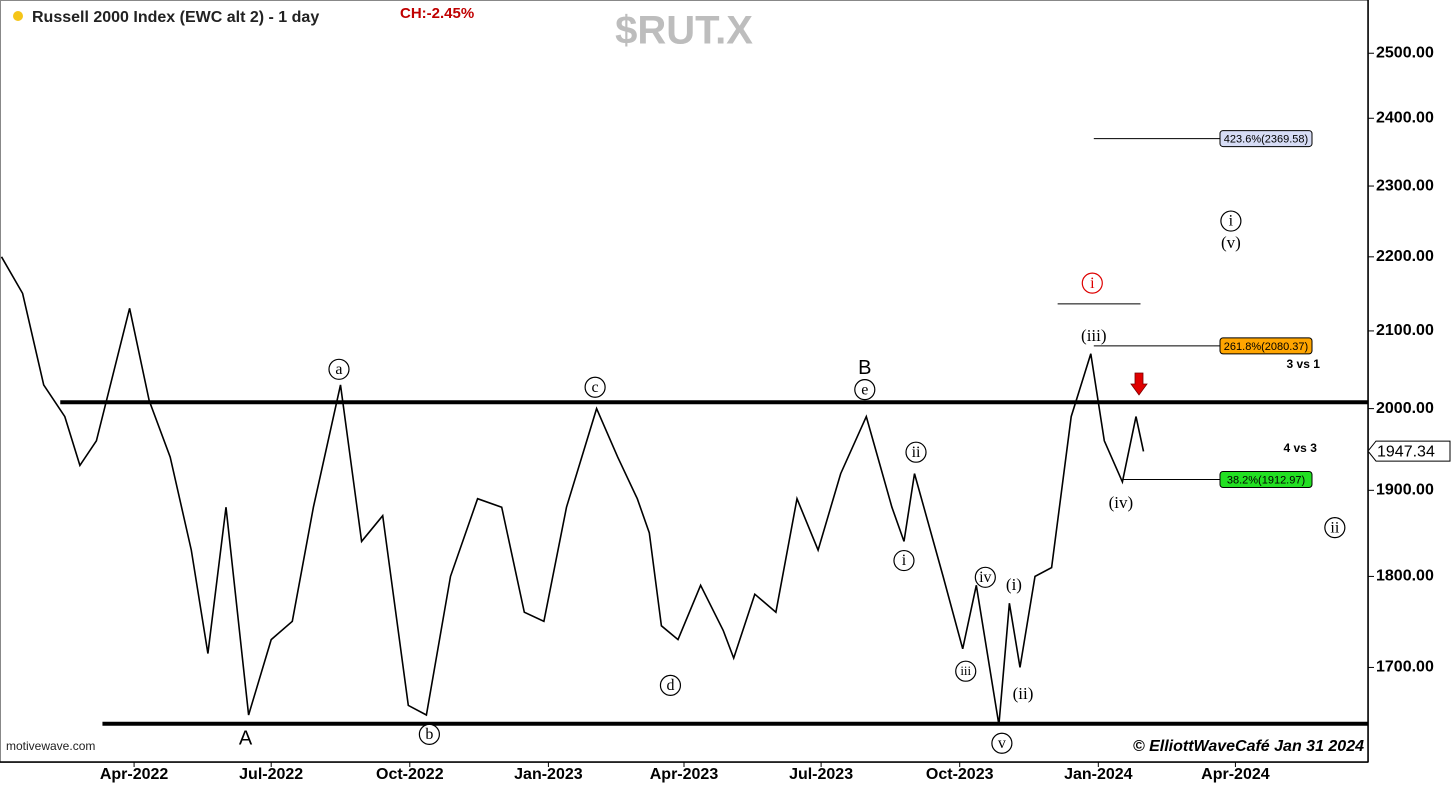  I want to click on symbol: $RUT.X, so click(684, 31).